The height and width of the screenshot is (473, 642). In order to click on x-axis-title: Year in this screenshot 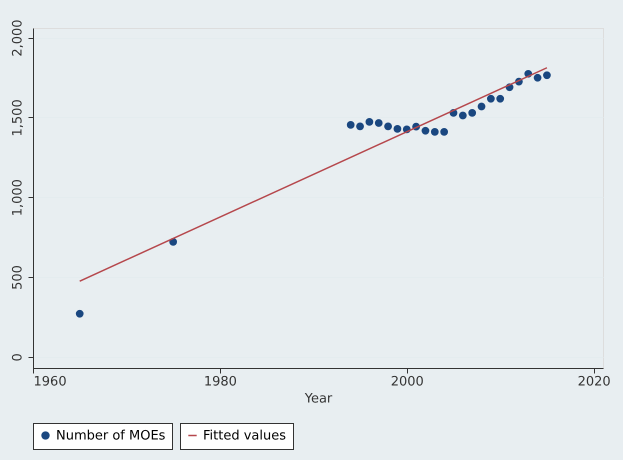, I will do `click(318, 399)`.